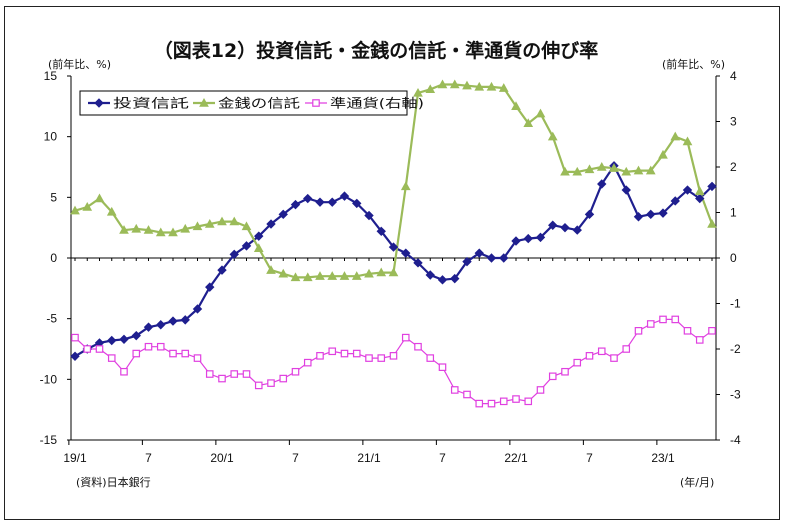 This screenshot has height=529, width=787. Describe the element at coordinates (49, 440) in the screenshot. I see `left-tick-label: -15` at that location.